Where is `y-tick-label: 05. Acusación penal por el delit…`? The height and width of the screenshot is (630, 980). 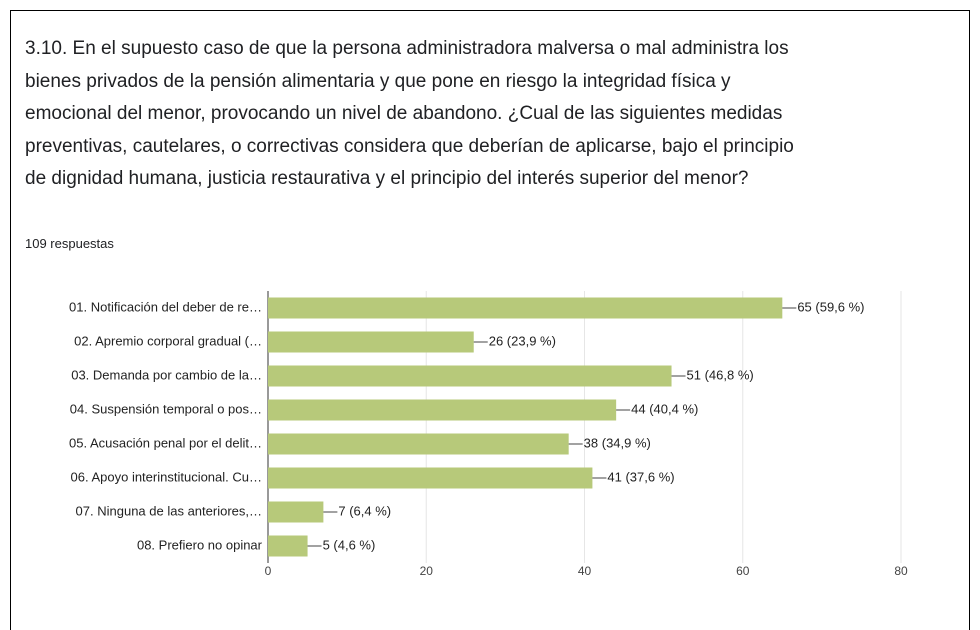 y-tick-label: 05. Acusación penal por el delit… is located at coordinates (165, 442).